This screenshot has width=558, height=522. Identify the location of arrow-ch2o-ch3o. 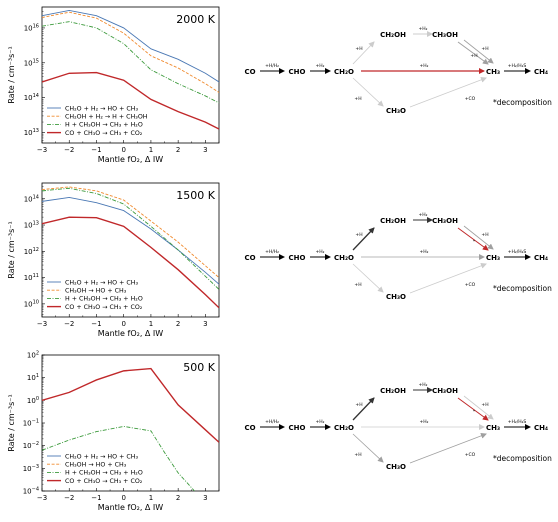
(368, 92).